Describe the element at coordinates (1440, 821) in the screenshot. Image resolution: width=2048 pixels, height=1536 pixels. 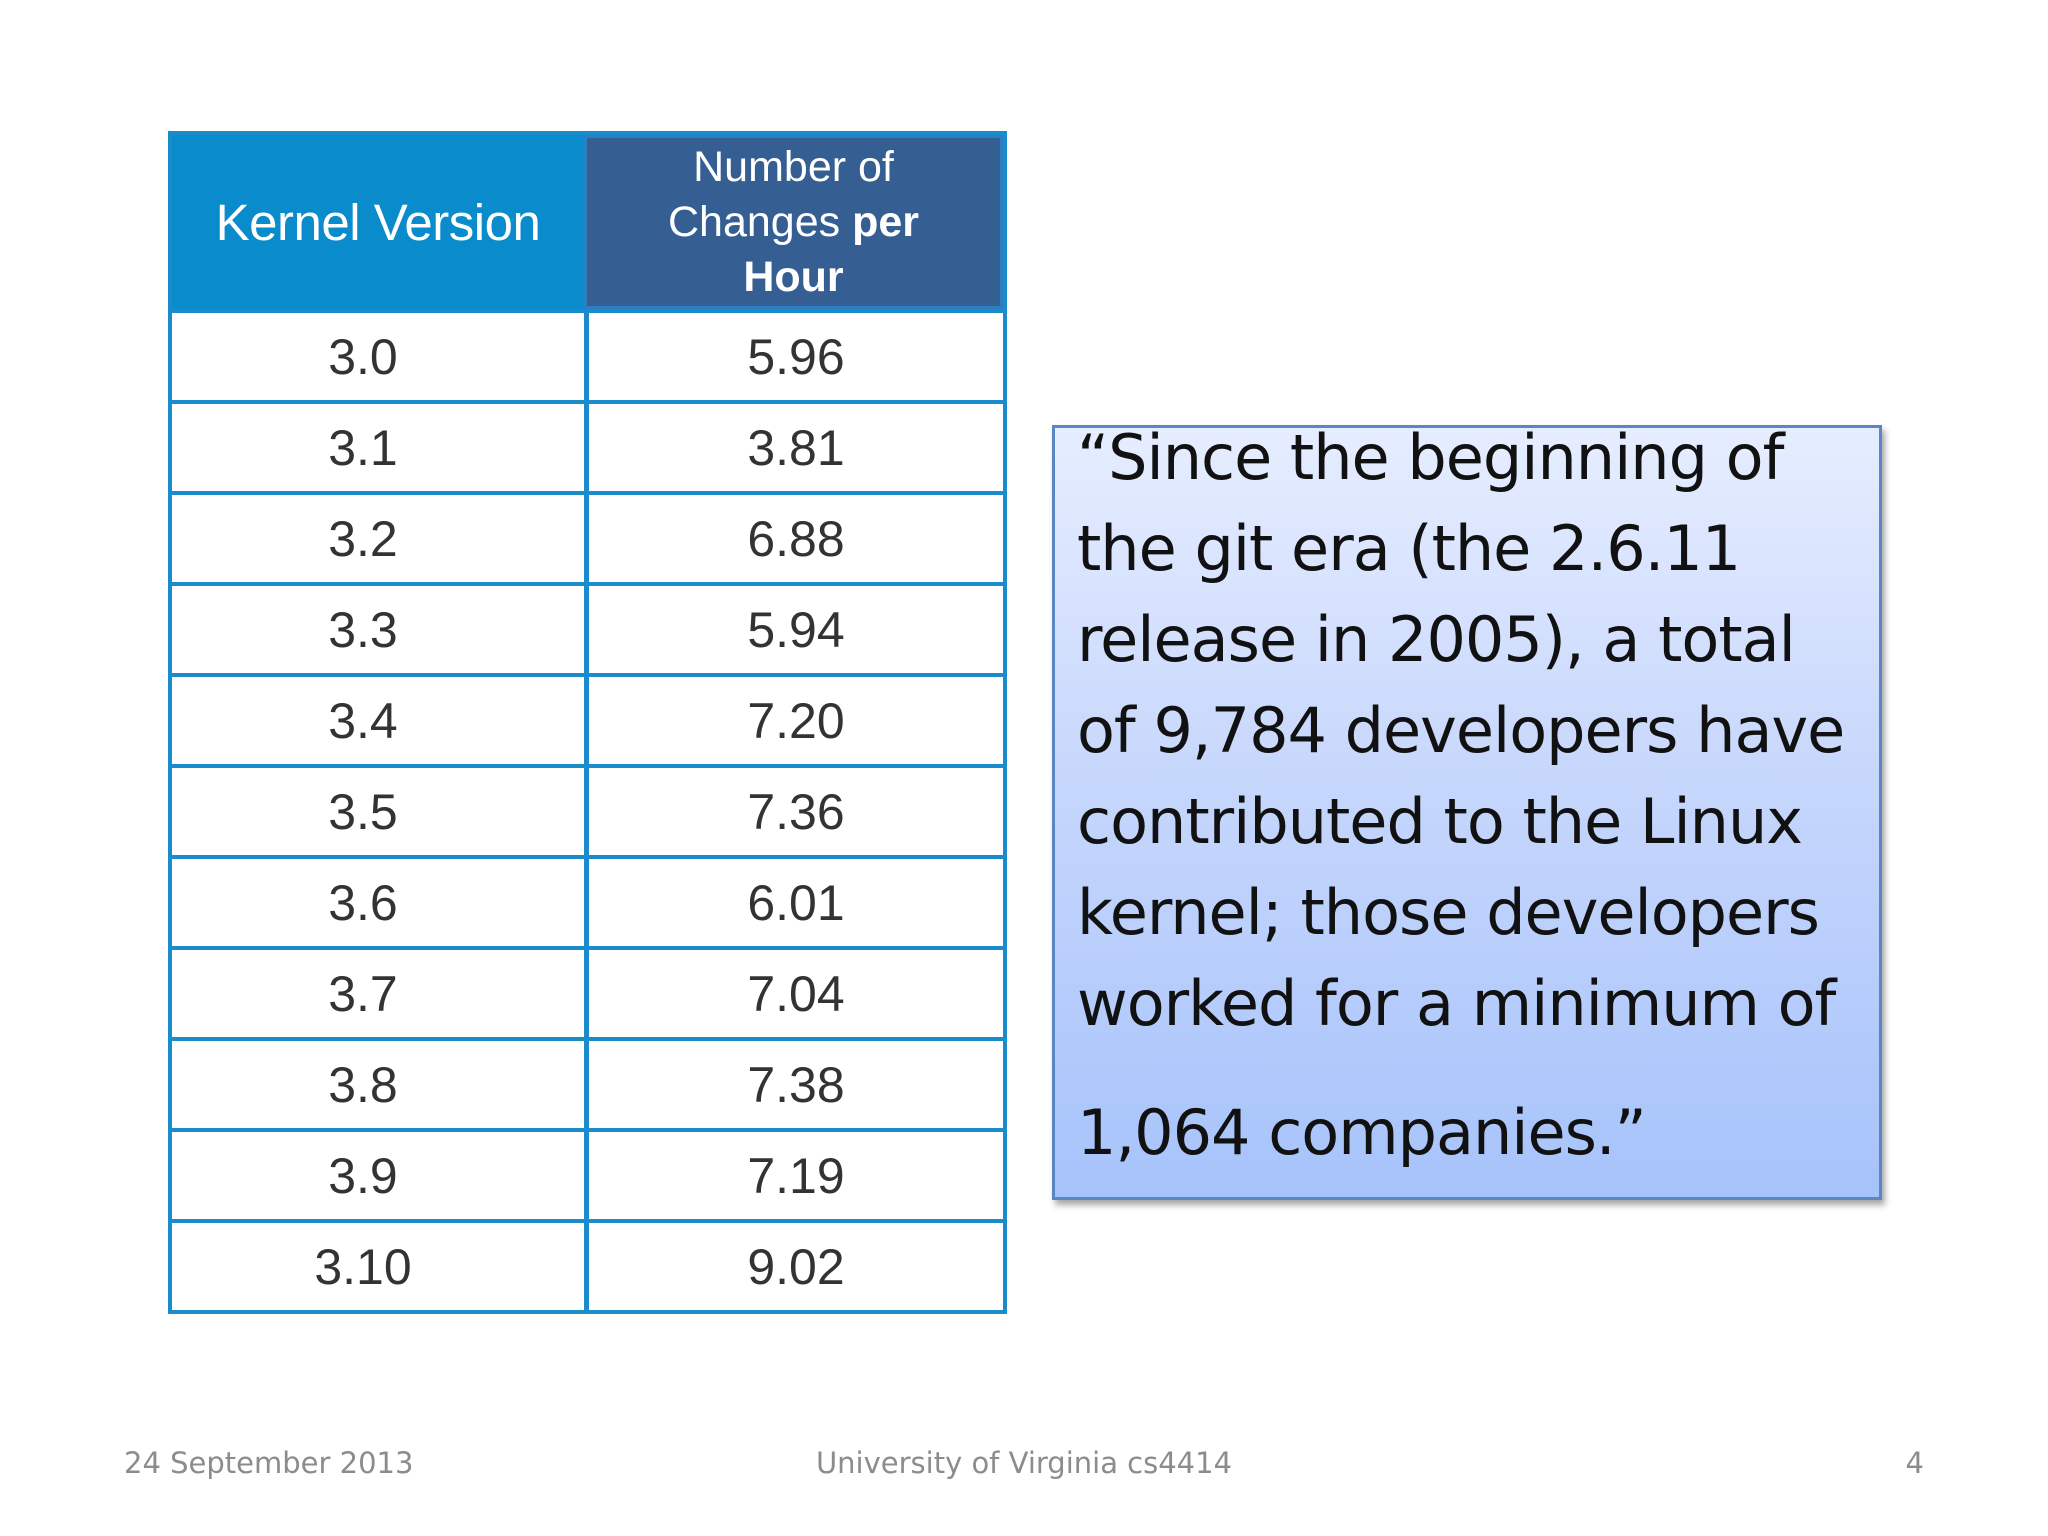
I see `quote-line: contributed to the Linux` at that location.